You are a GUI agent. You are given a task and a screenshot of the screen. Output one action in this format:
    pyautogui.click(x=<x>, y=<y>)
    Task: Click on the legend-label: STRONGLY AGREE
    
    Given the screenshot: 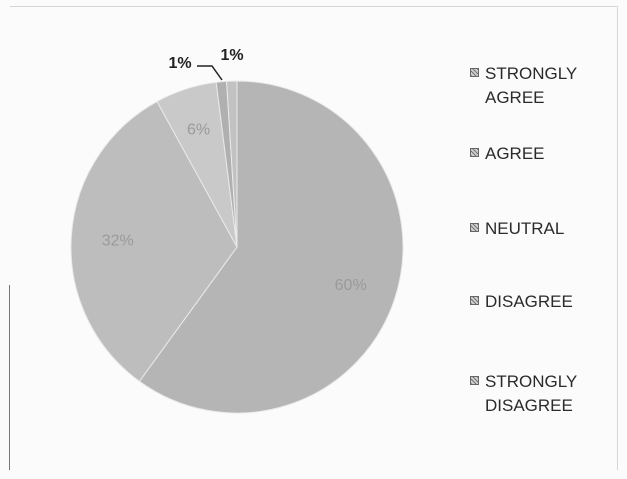 What is the action you would take?
    pyautogui.click(x=531, y=85)
    